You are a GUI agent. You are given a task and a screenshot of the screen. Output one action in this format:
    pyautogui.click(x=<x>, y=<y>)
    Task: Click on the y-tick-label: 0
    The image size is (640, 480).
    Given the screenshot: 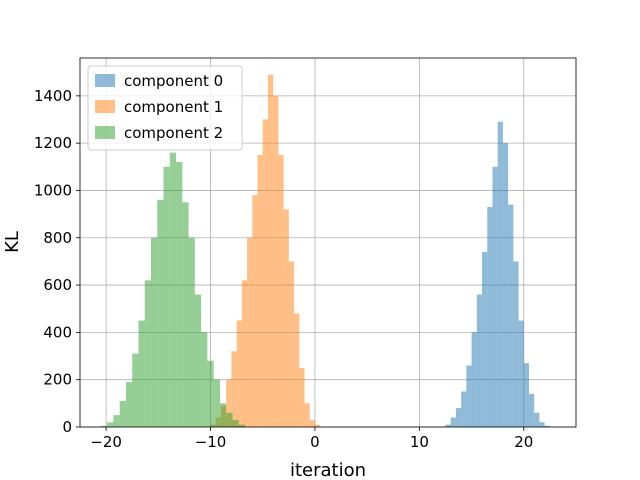 What is the action you would take?
    pyautogui.click(x=67, y=427)
    